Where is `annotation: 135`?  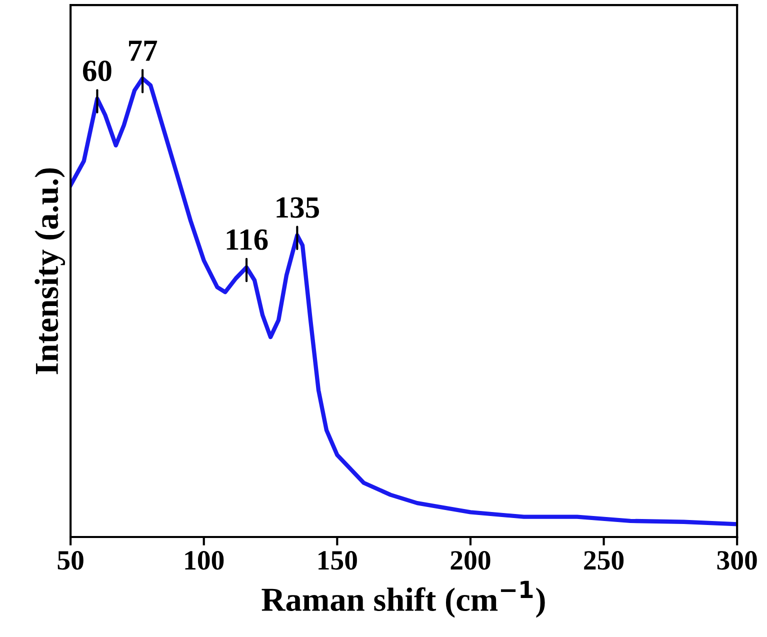 annotation: 135 is located at coordinates (297, 207).